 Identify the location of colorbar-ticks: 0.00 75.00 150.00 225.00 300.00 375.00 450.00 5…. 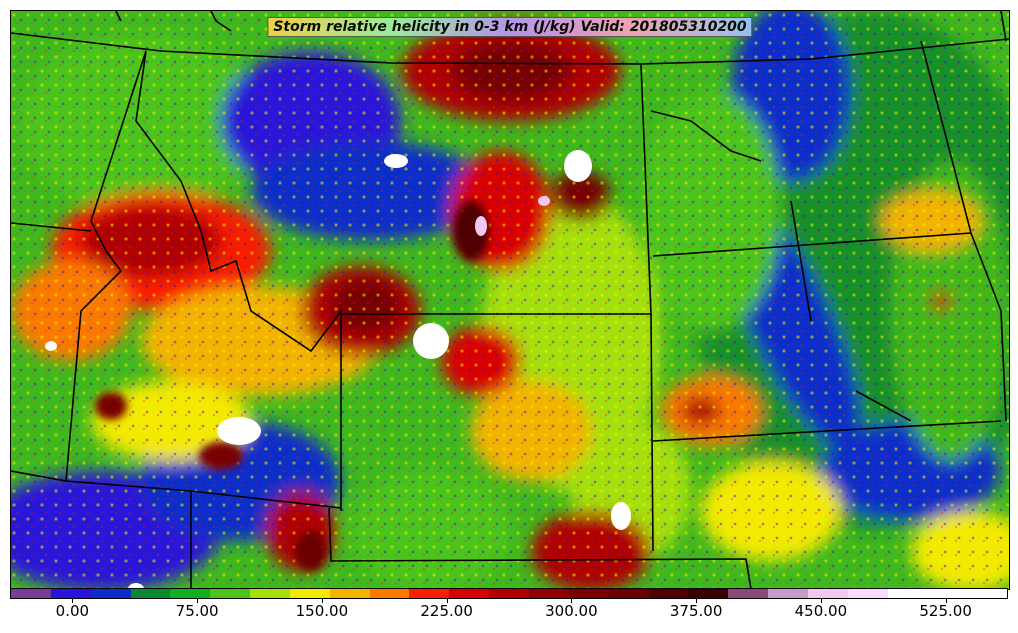
(509, 616).